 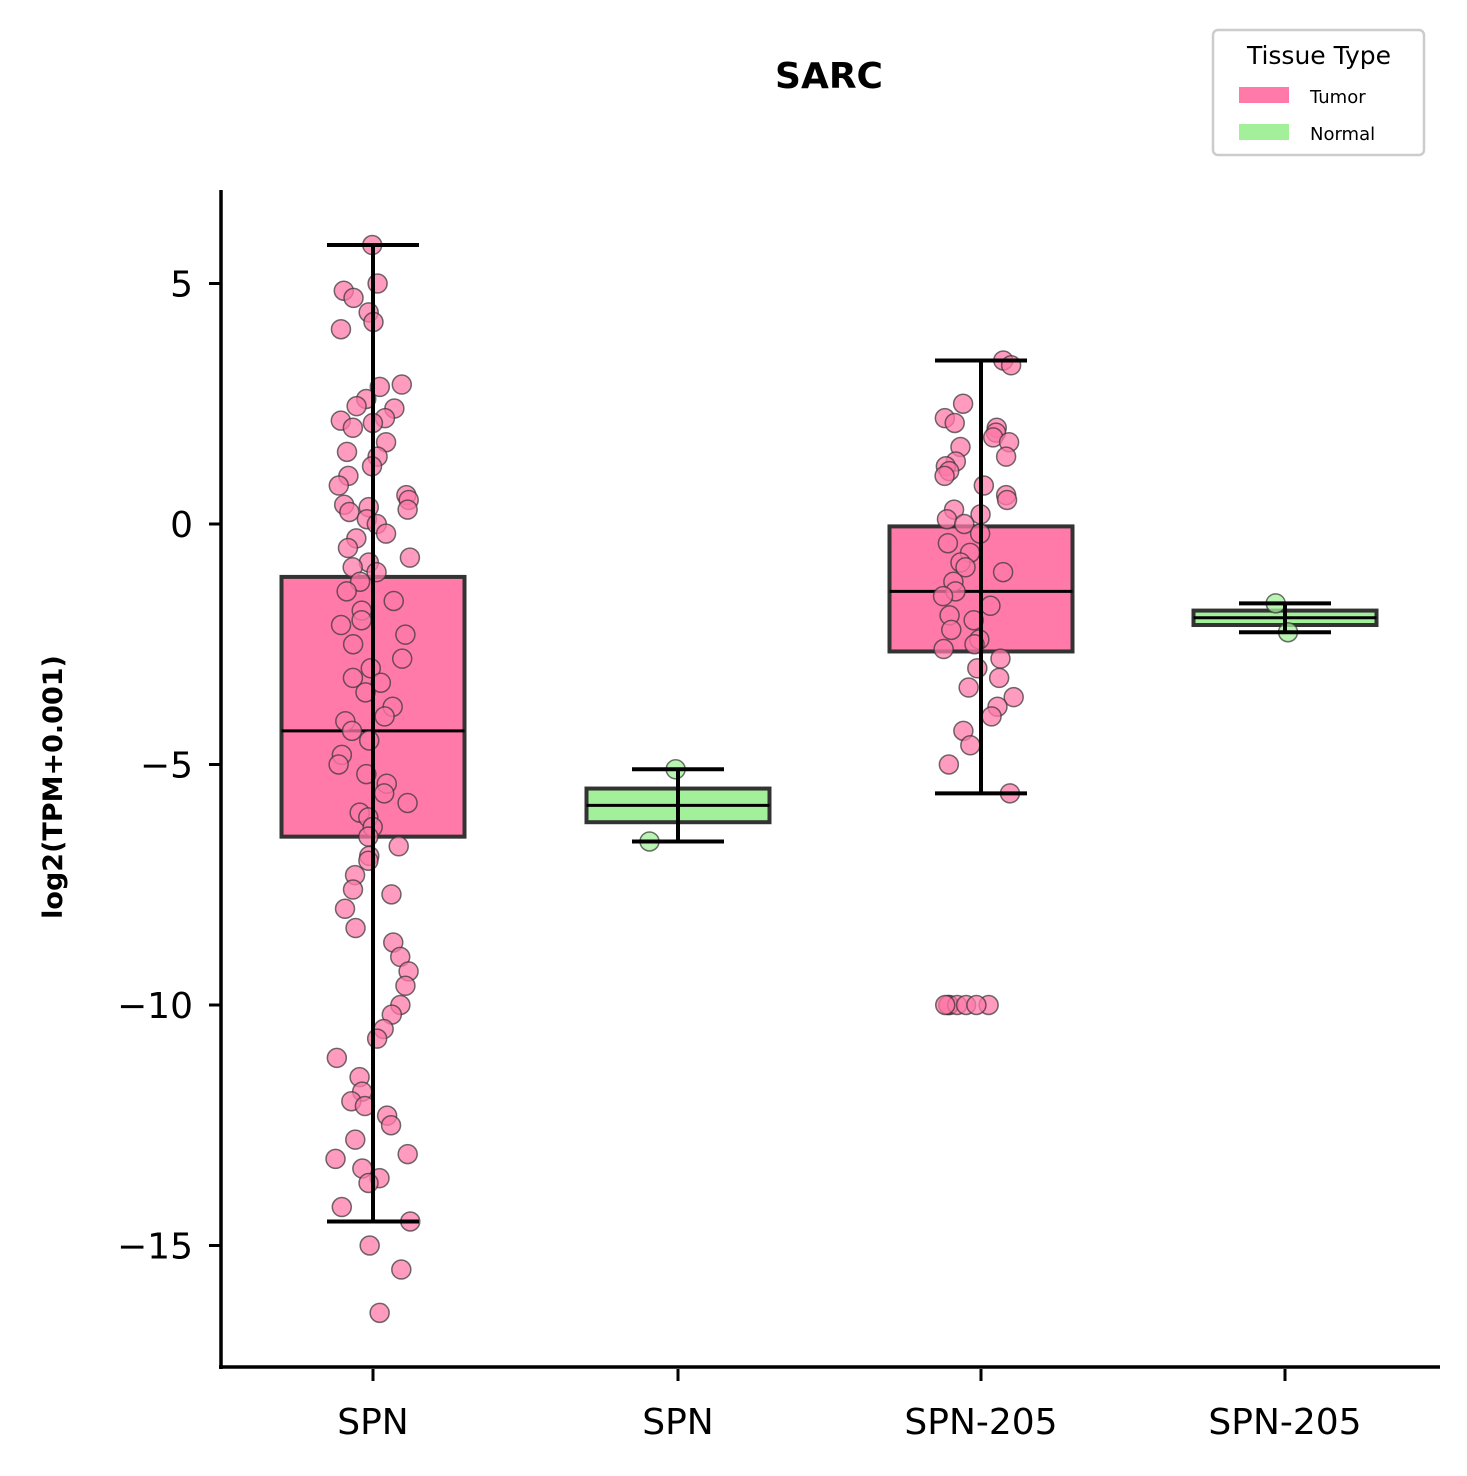 What do you see at coordinates (829, 76) in the screenshot?
I see `chart-title: SARC` at bounding box center [829, 76].